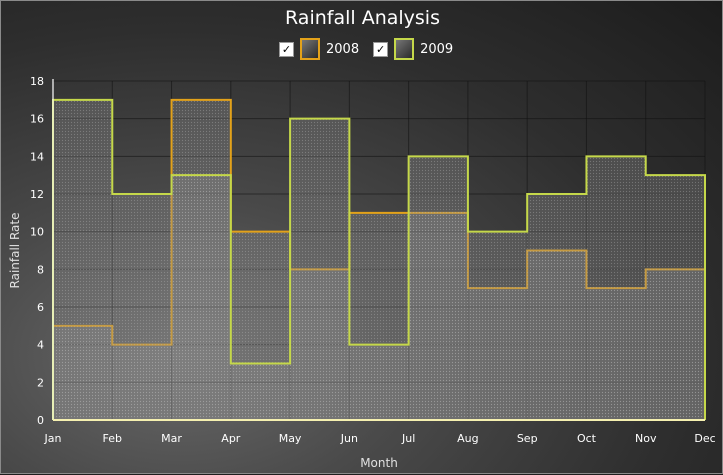 This screenshot has height=475, width=723. I want to click on legend-label-2009: 2009, so click(437, 49).